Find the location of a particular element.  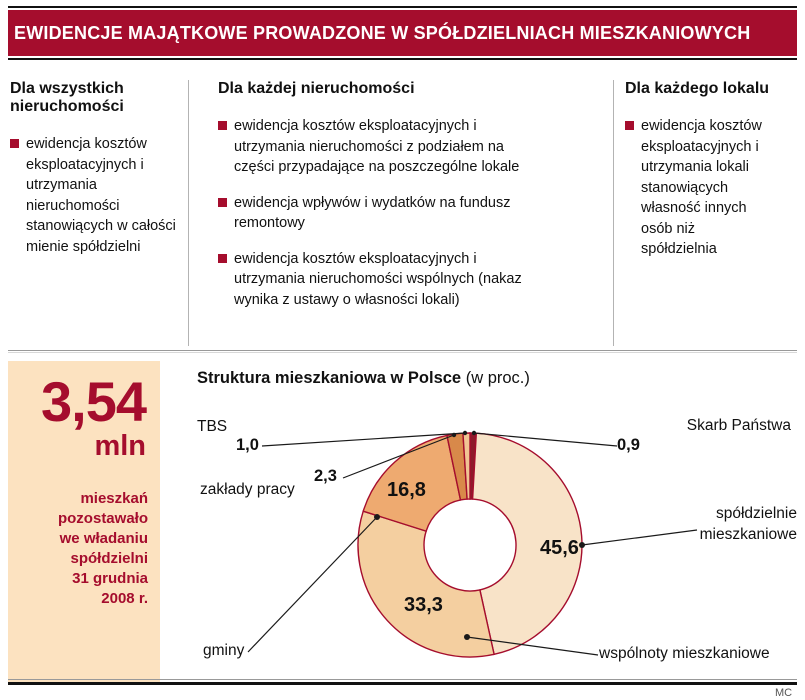

pie-segment-gminy is located at coordinates (412, 483).